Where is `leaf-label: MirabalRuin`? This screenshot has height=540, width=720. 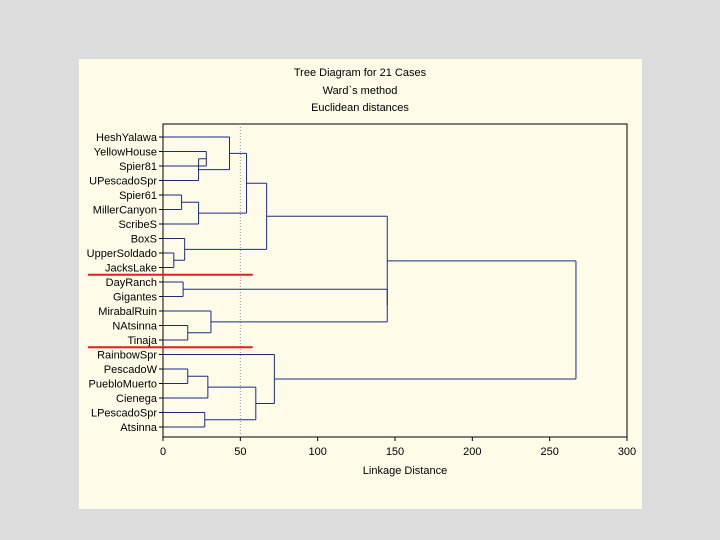 leaf-label: MirabalRuin is located at coordinates (127, 312).